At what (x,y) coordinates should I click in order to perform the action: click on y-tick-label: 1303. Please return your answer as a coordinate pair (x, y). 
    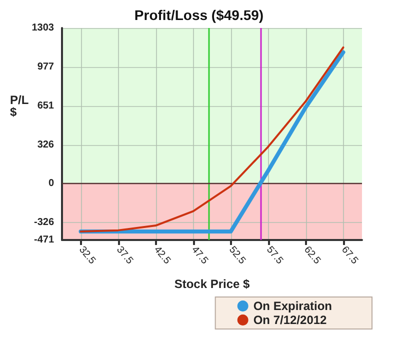
    Looking at the image, I should click on (43, 28).